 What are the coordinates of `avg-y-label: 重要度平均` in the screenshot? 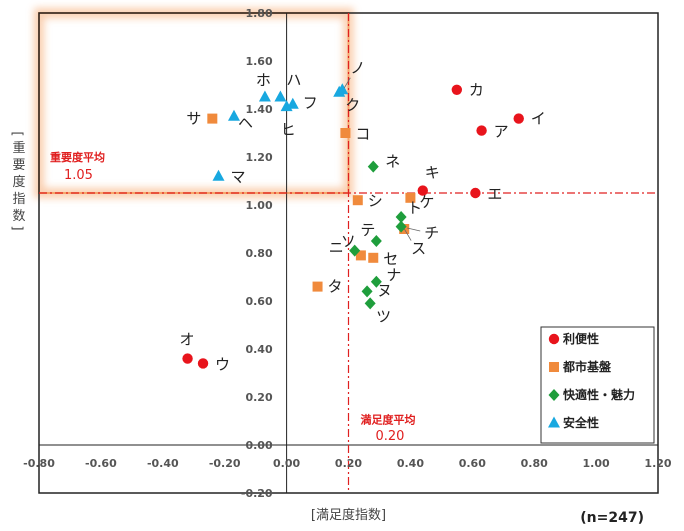 It's located at (77, 157).